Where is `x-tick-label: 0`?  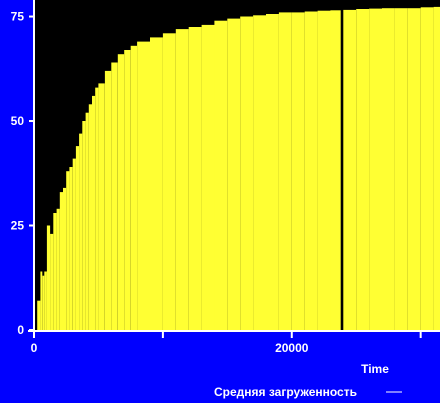 x-tick-label: 0 is located at coordinates (34, 348).